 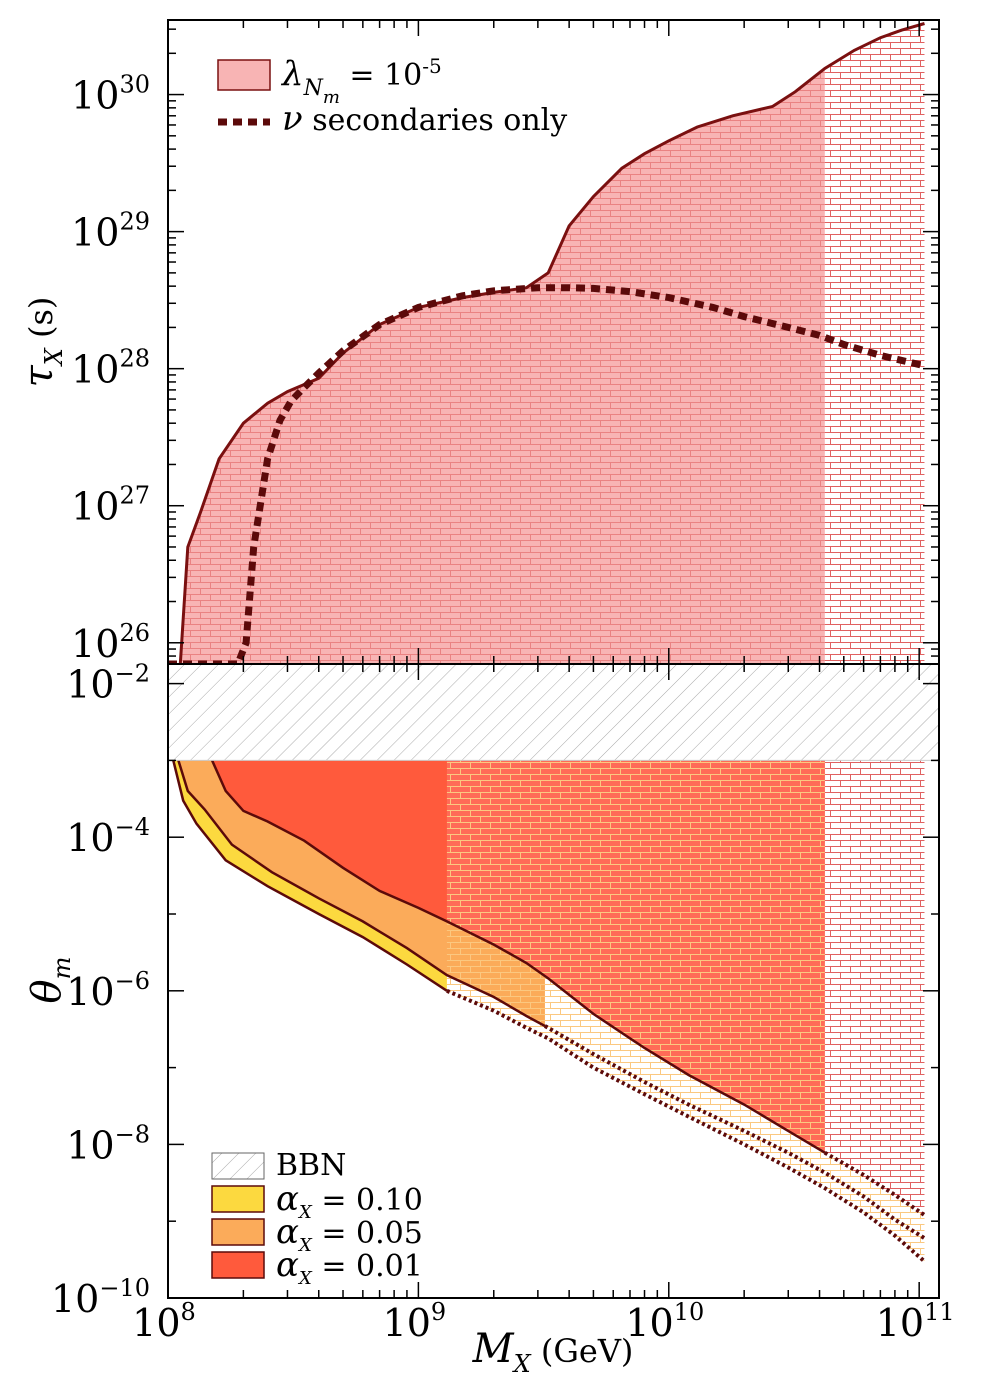 I want to click on y-tick-label: 10⁻⁶, so click(x=108, y=990).